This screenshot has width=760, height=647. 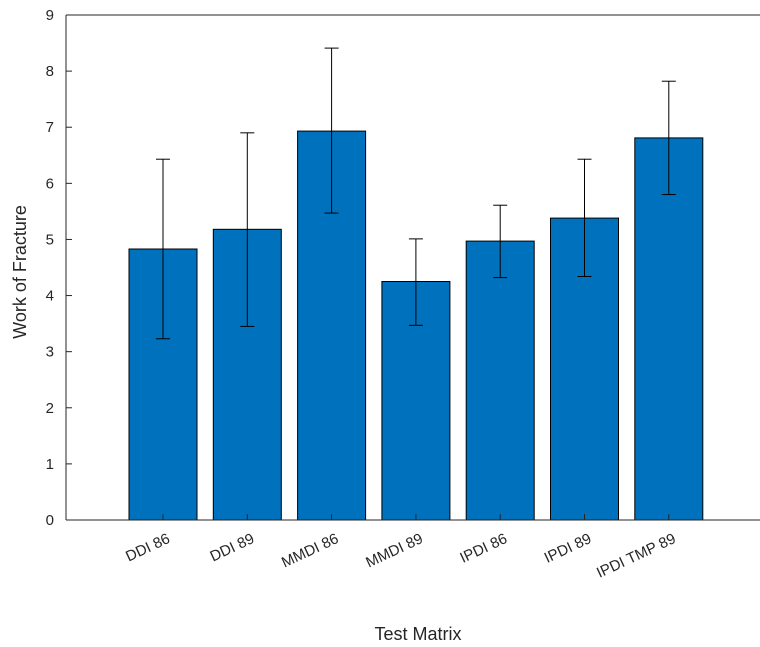 I want to click on y-ticks-group: 0 1 2 3 4 5 6 7 8 9, so click(x=59, y=268).